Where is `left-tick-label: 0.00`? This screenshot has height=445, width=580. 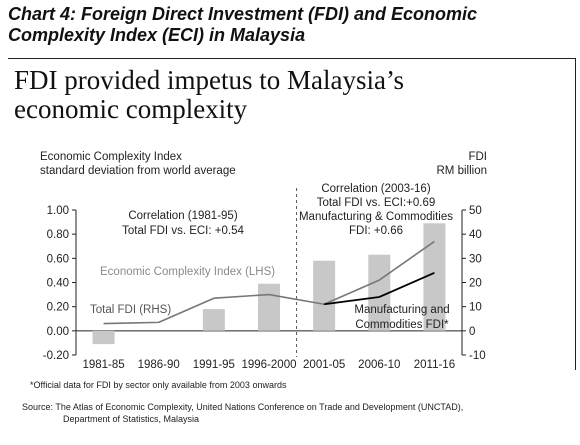 left-tick-label: 0.00 is located at coordinates (58, 332).